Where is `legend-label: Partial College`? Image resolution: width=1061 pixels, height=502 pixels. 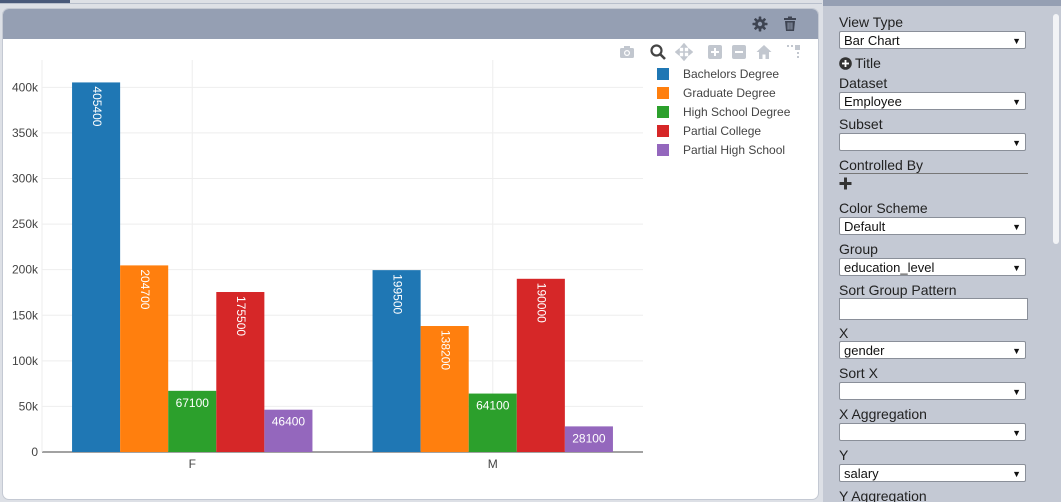 legend-label: Partial College is located at coordinates (722, 131).